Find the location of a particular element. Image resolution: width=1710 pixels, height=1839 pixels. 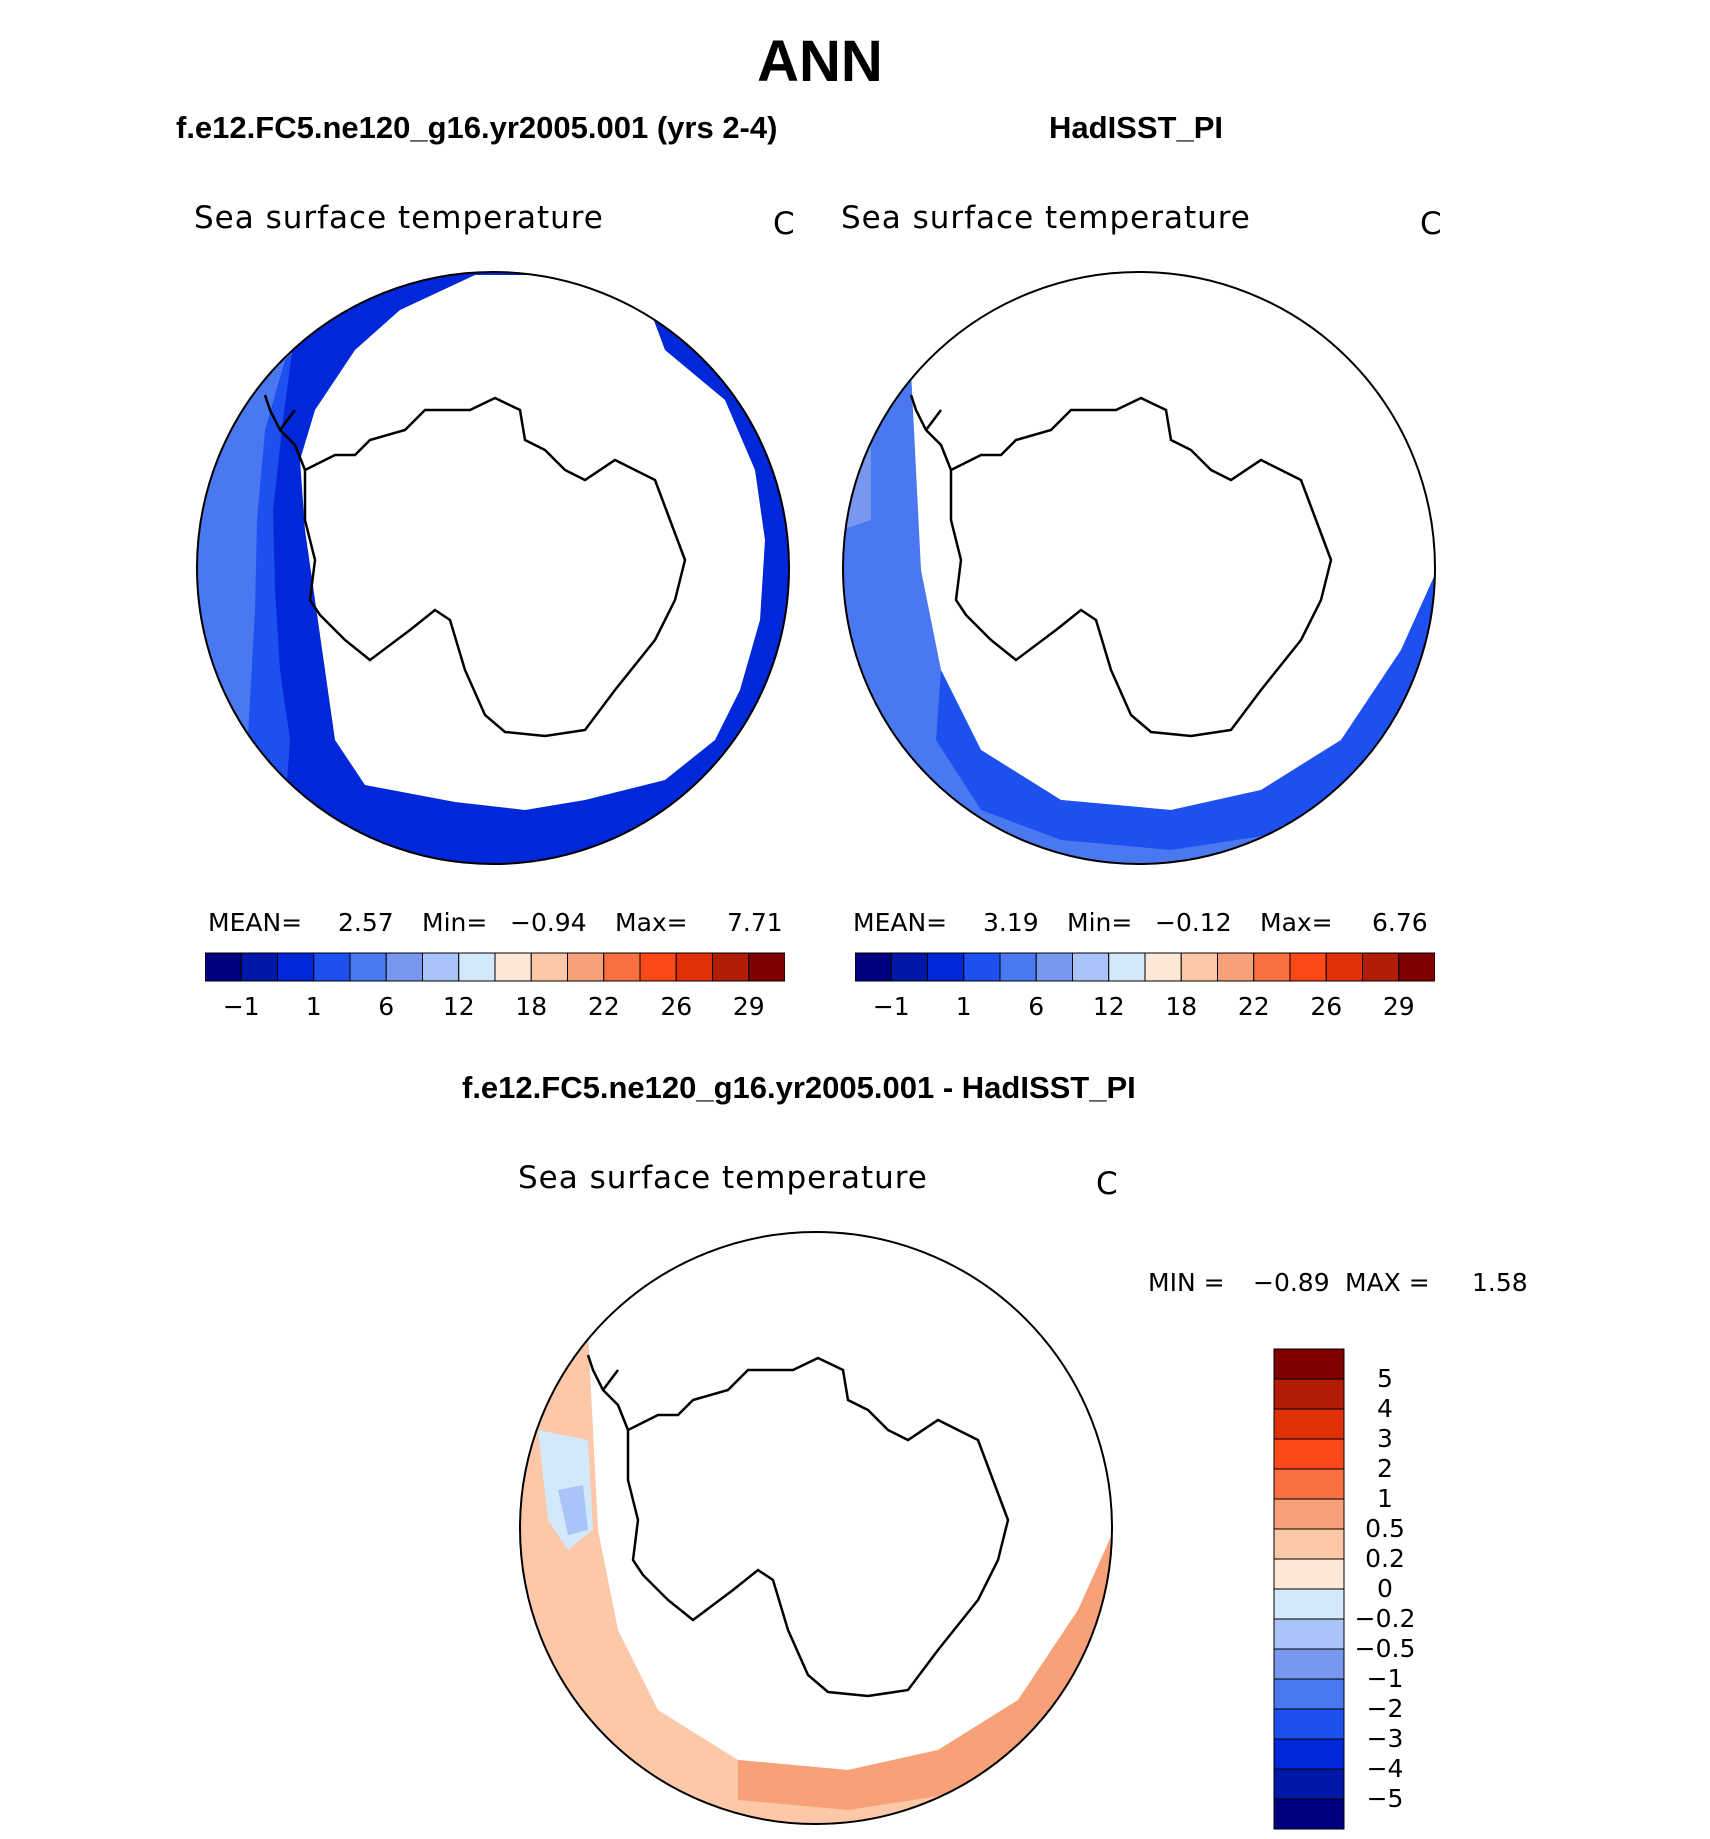

panel-2-colorbar-tick-label: −1 is located at coordinates (891, 1006).